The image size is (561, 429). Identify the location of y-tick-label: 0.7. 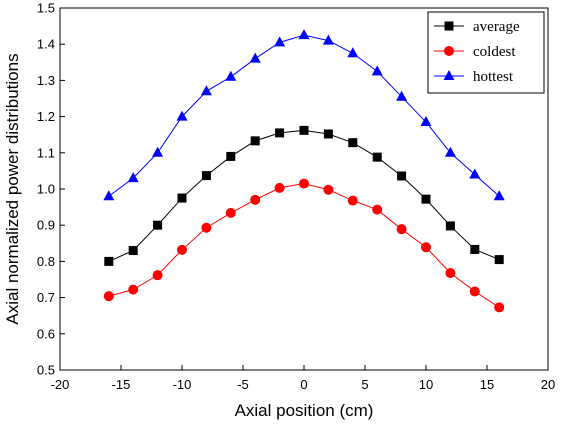
(46, 297).